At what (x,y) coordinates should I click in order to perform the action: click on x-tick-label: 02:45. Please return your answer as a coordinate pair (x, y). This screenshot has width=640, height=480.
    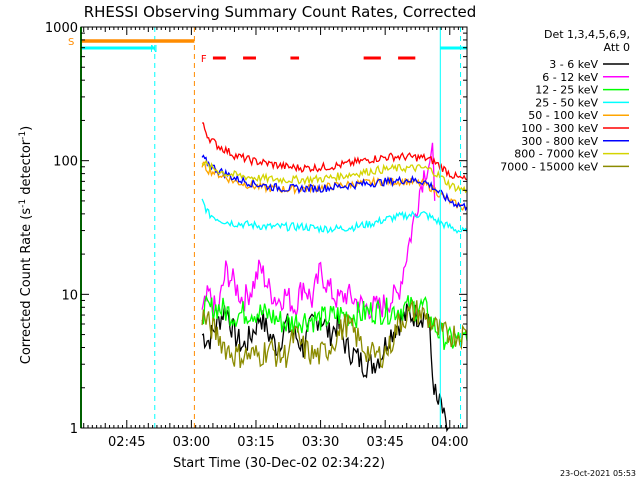
    Looking at the image, I should click on (126, 442).